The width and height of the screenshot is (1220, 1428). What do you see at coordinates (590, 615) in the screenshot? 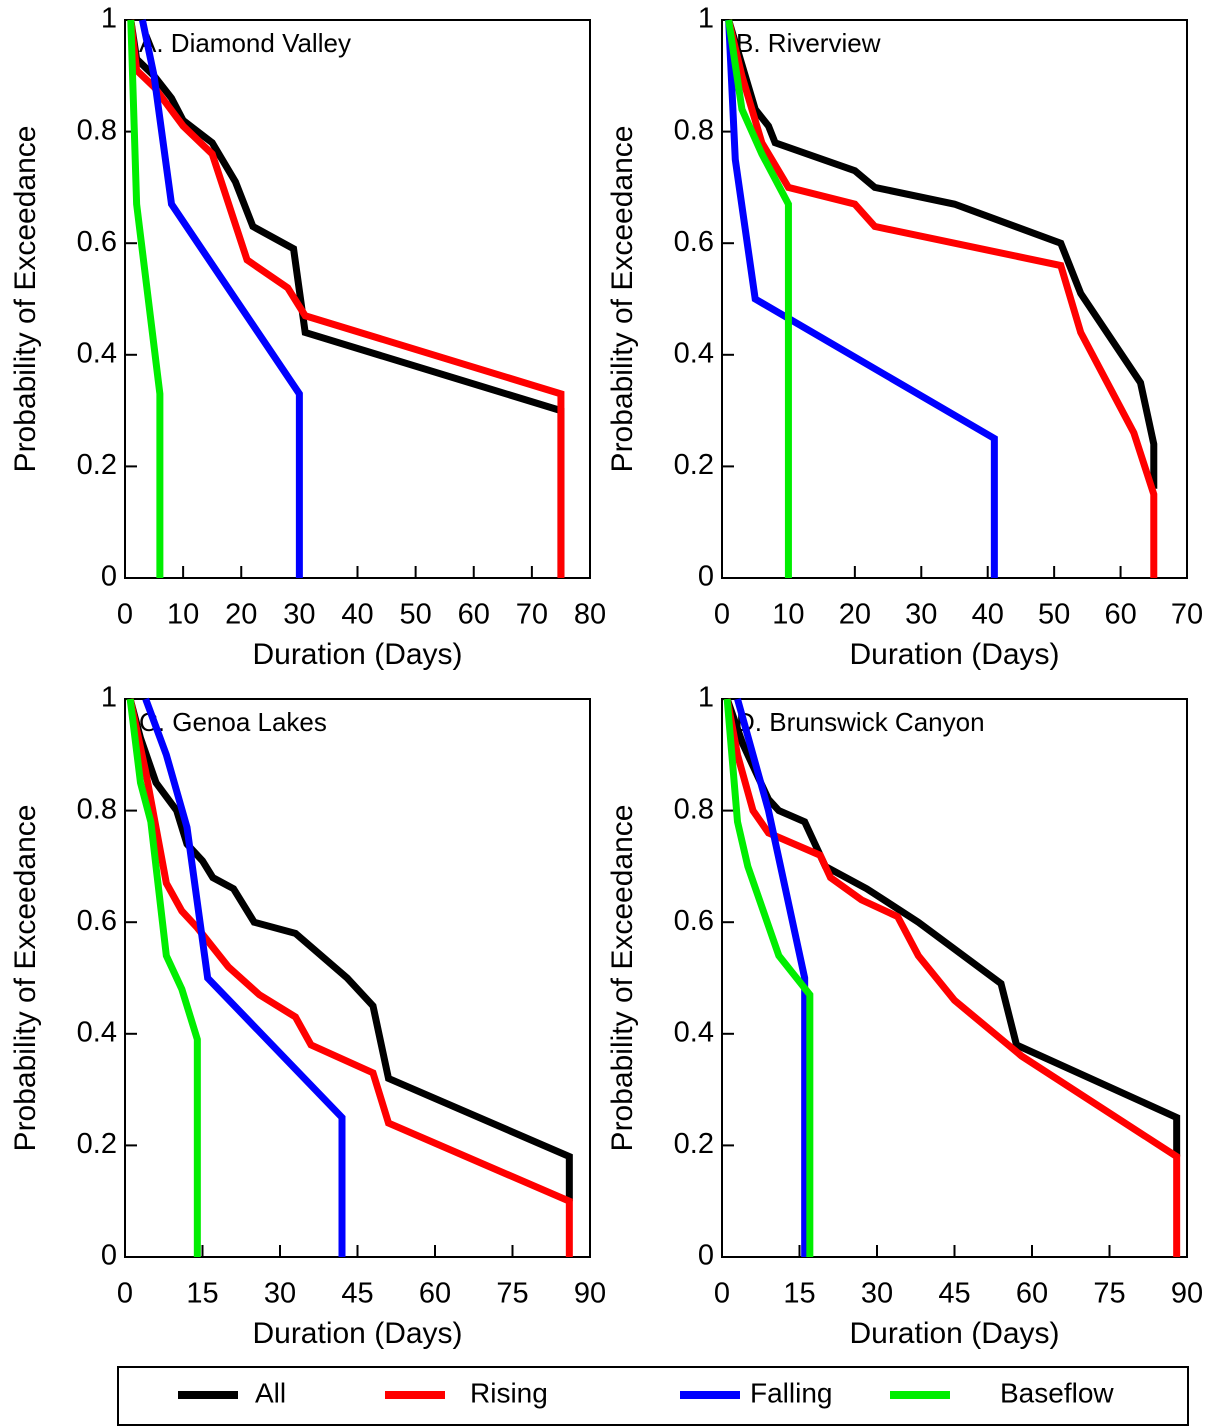
I see `x-tick-label: 80` at bounding box center [590, 615].